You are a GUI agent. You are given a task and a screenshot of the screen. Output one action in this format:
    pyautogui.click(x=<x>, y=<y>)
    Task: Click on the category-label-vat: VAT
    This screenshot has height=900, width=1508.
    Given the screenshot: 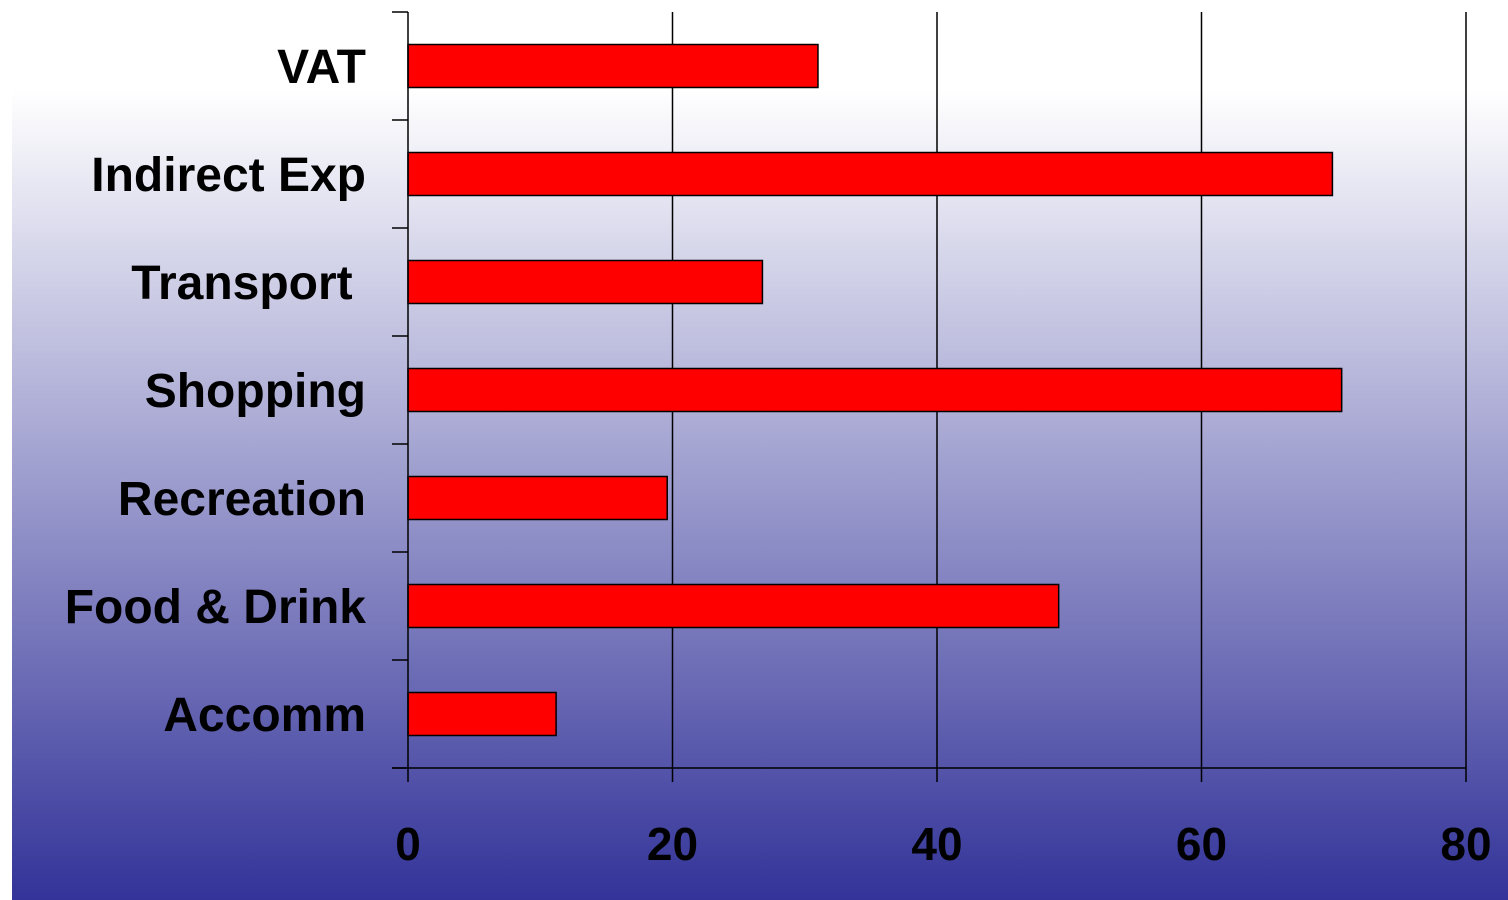 What is the action you would take?
    pyautogui.click(x=321, y=67)
    